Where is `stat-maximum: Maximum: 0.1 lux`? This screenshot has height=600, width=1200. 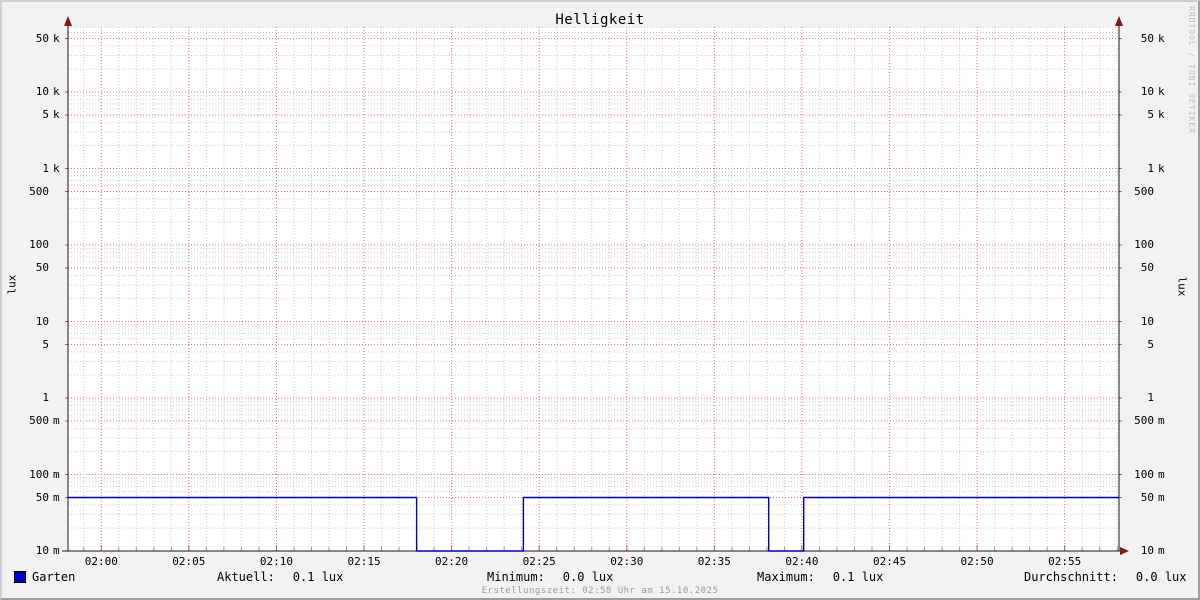 stat-maximum: Maximum: 0.1 lux is located at coordinates (820, 577).